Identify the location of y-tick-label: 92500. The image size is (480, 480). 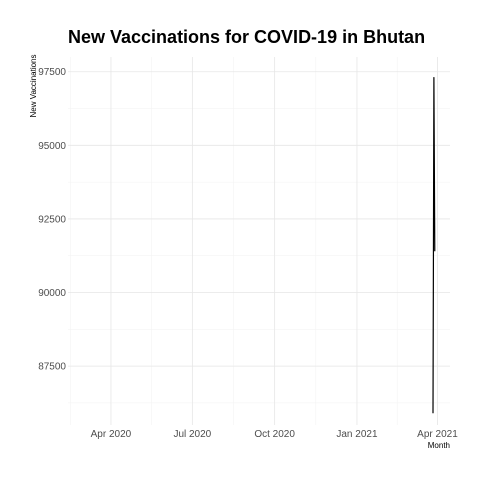
(52, 219).